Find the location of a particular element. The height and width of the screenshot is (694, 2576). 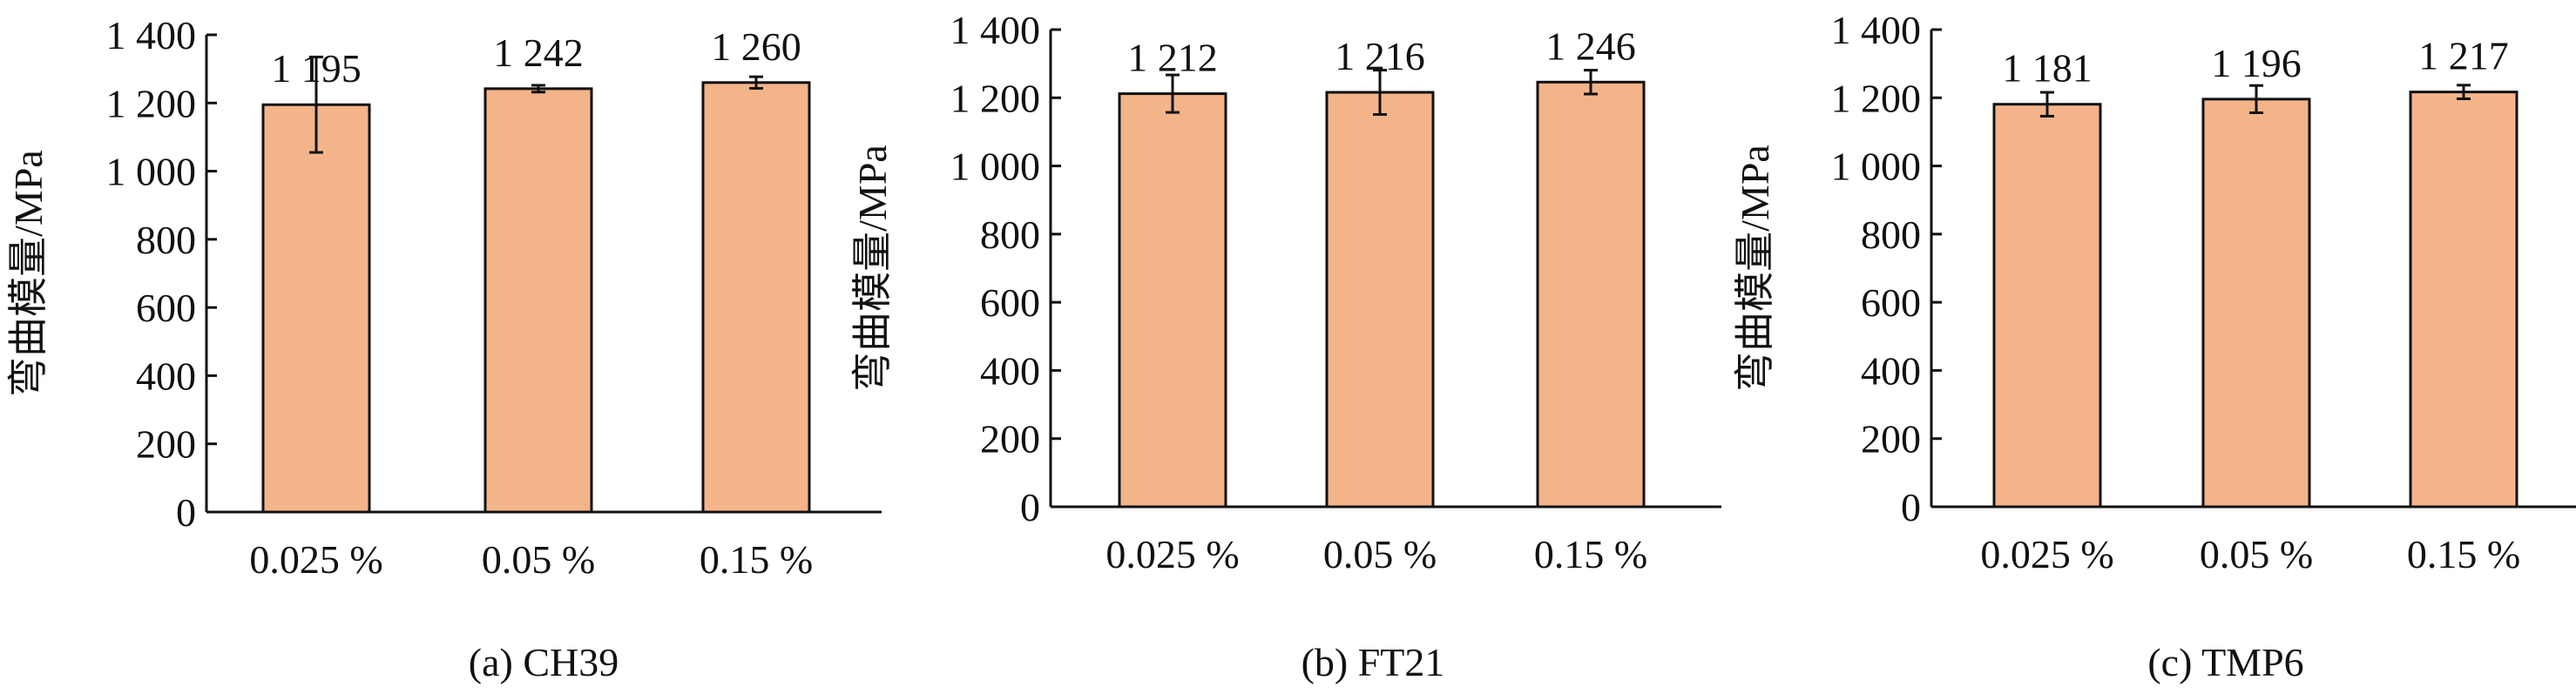

data-label: 1 242 is located at coordinates (538, 52).